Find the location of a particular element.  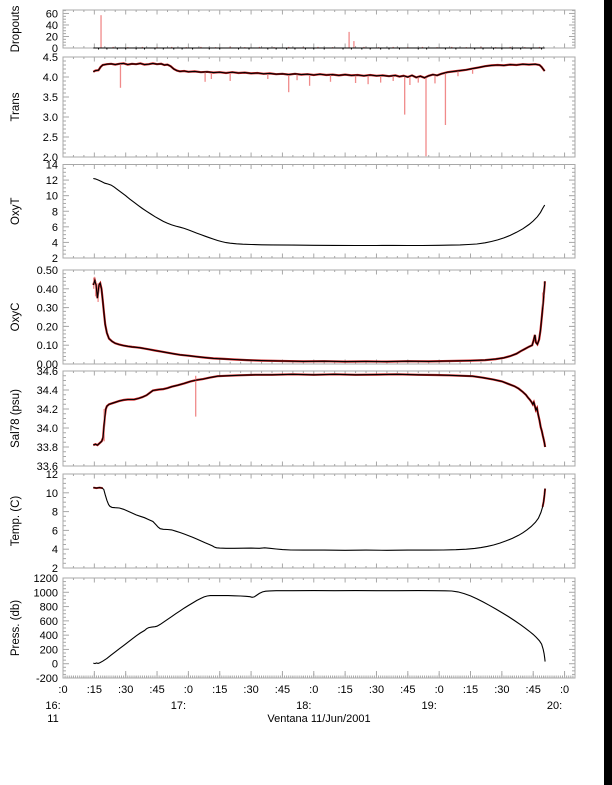

y-axis-ticks-oxyc is located at coordinates (319, 317).